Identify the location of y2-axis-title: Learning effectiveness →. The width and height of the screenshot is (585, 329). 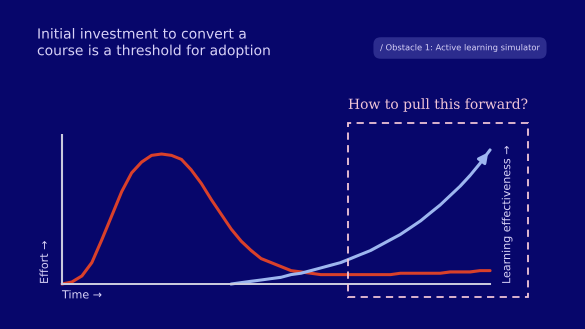
(507, 214).